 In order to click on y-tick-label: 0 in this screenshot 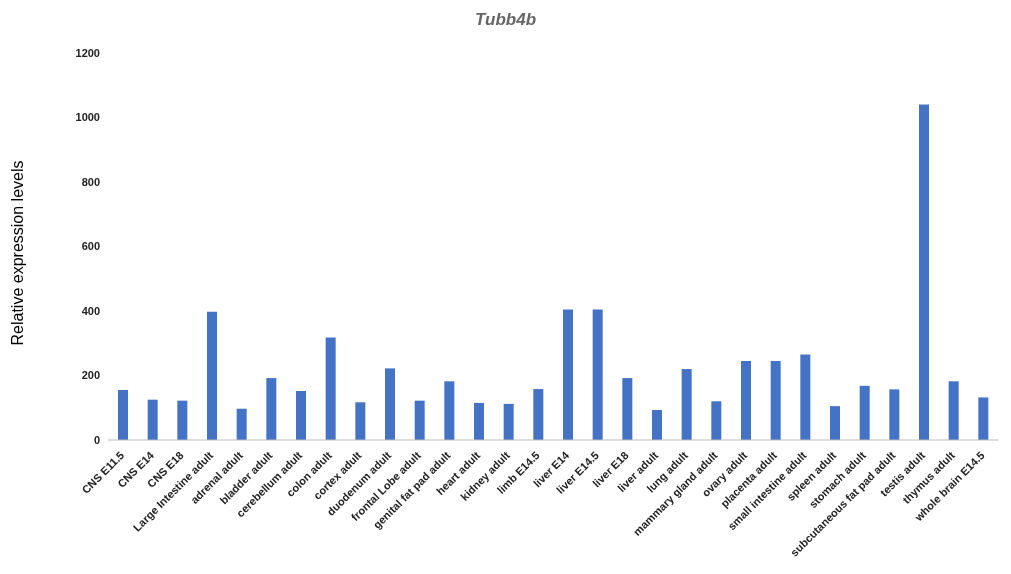, I will do `click(96, 439)`.